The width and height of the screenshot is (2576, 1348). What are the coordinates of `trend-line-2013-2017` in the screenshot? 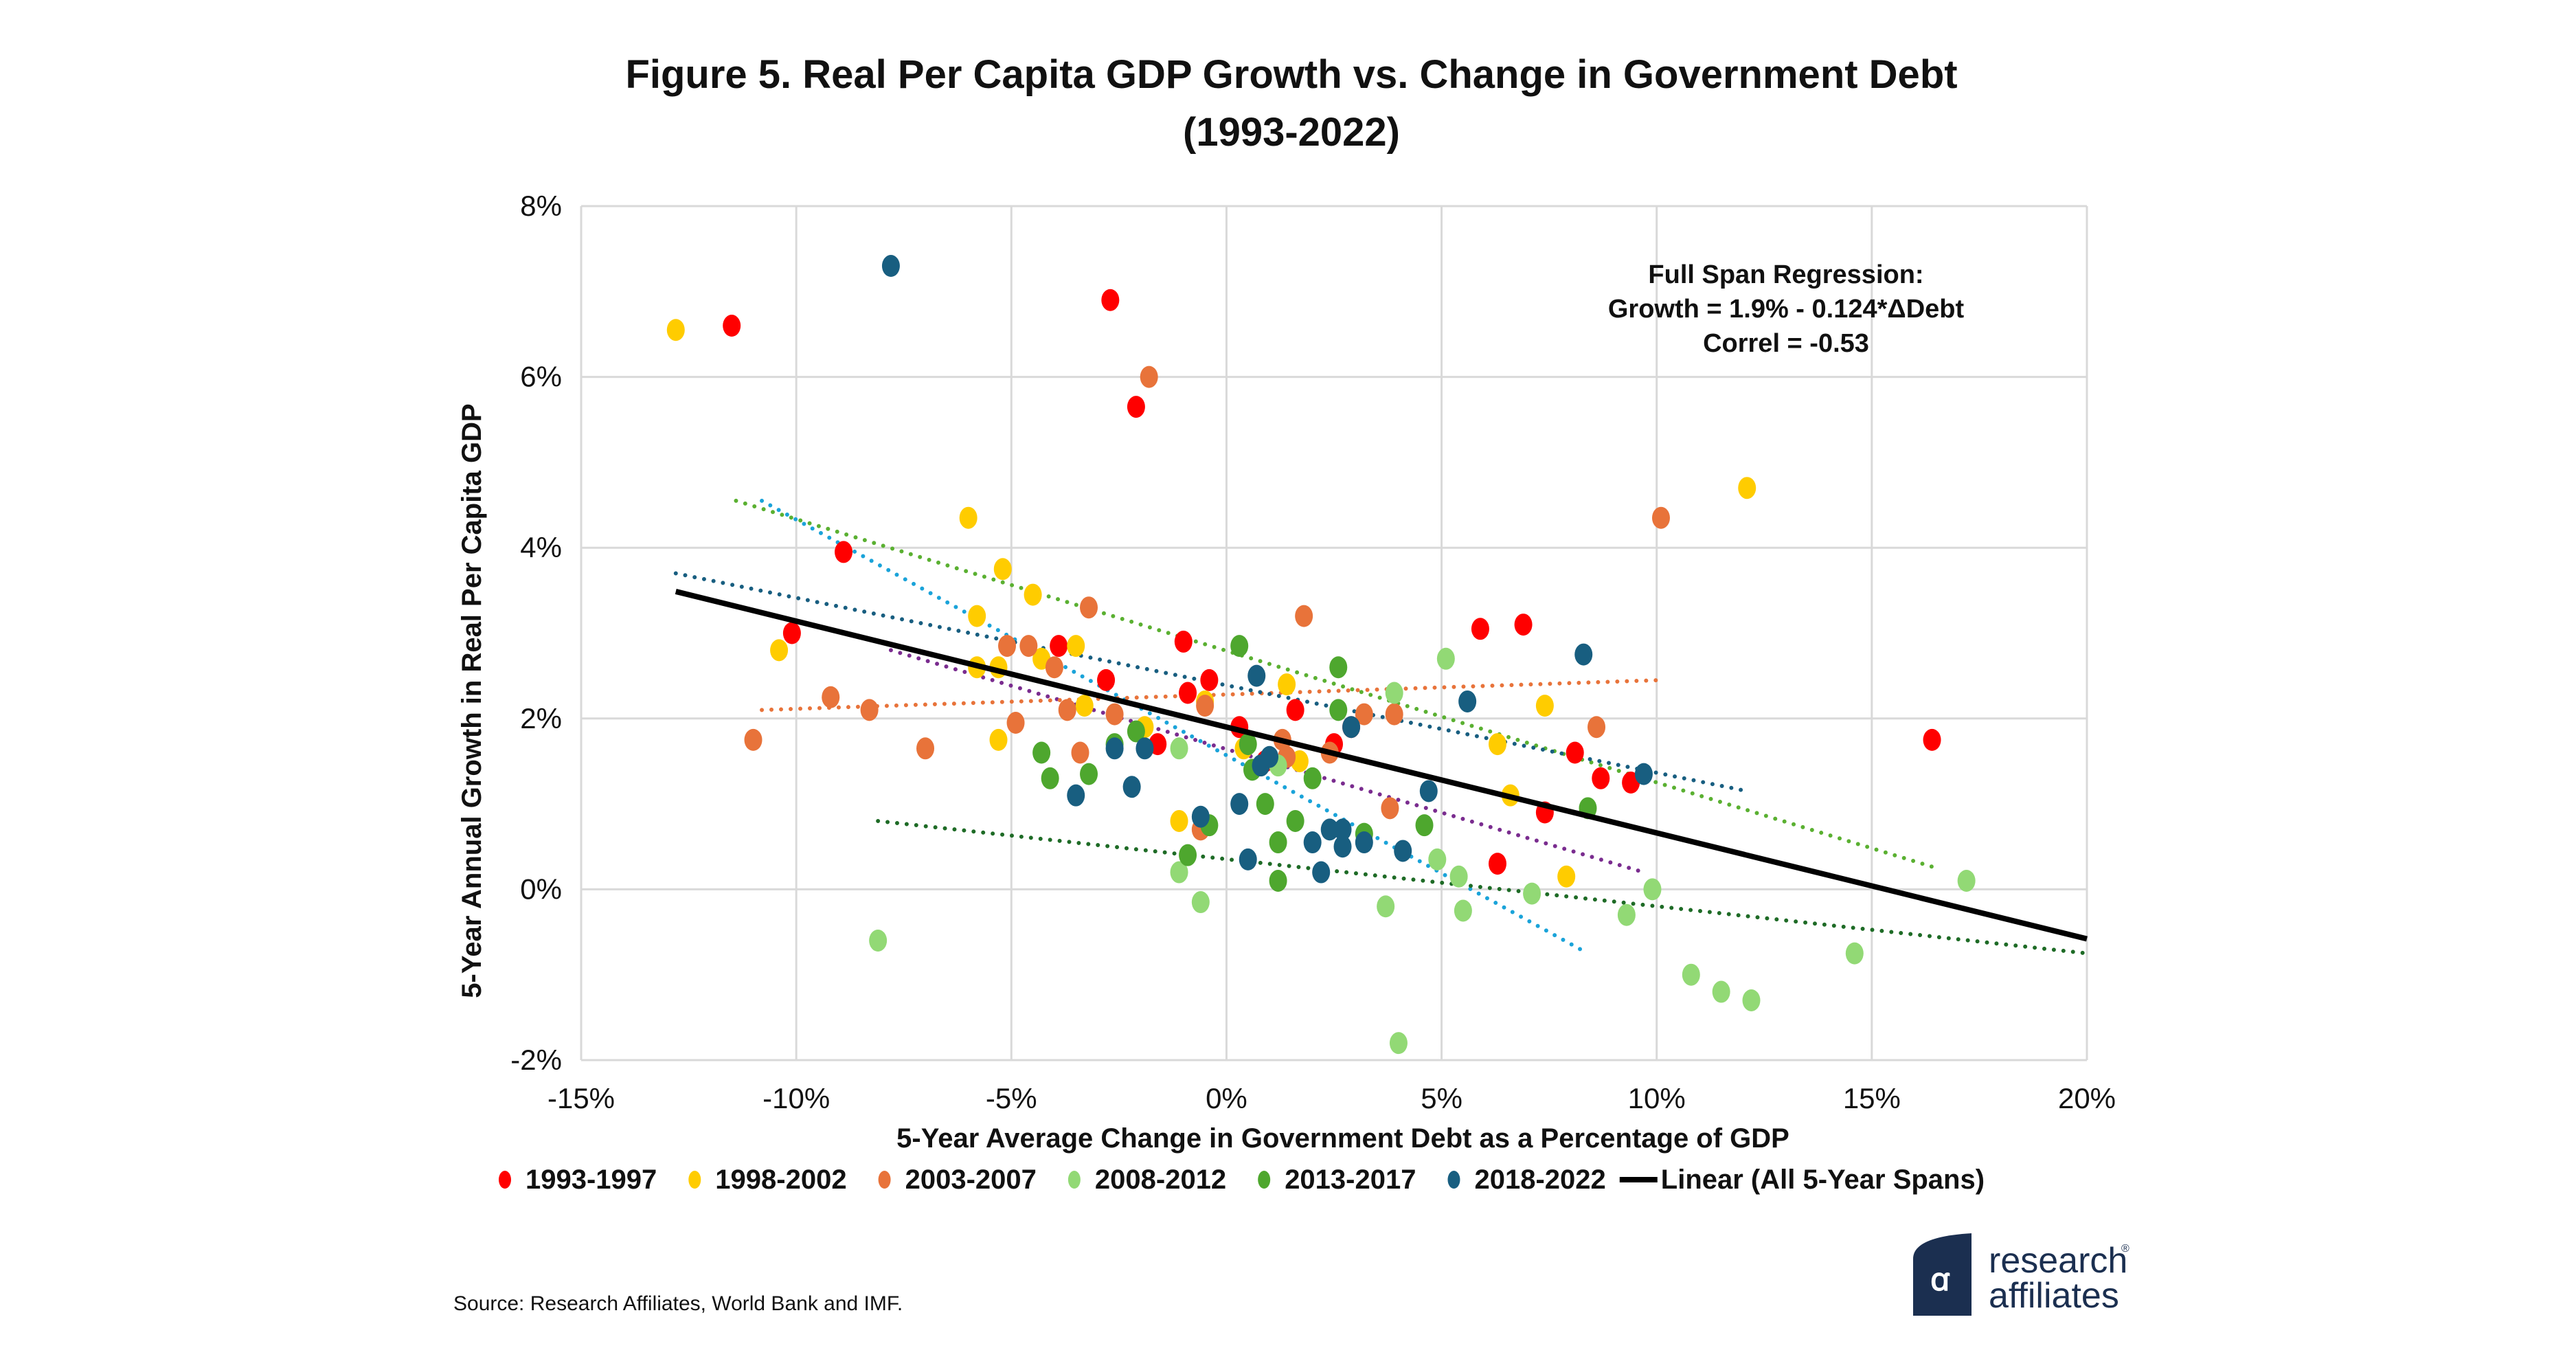 It's located at (1336, 684).